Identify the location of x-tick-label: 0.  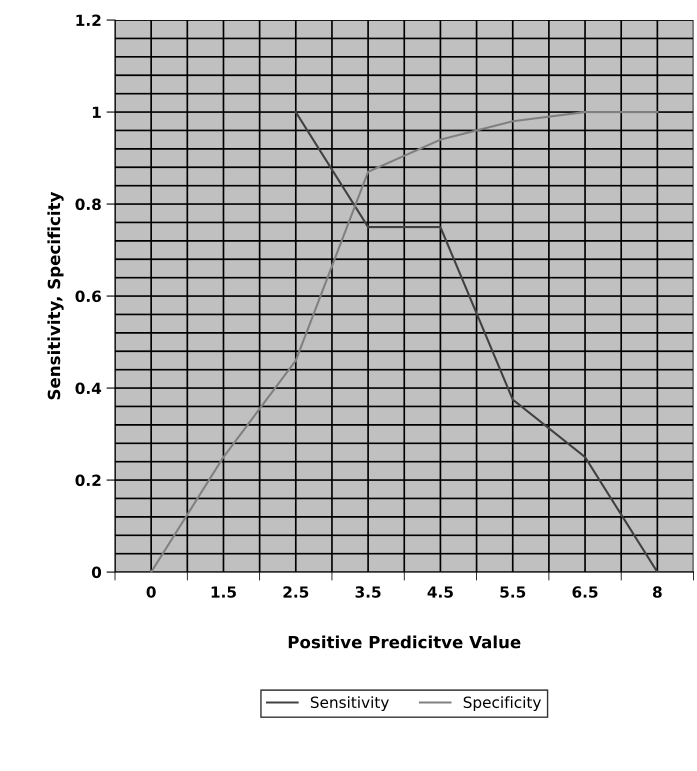
(151, 592).